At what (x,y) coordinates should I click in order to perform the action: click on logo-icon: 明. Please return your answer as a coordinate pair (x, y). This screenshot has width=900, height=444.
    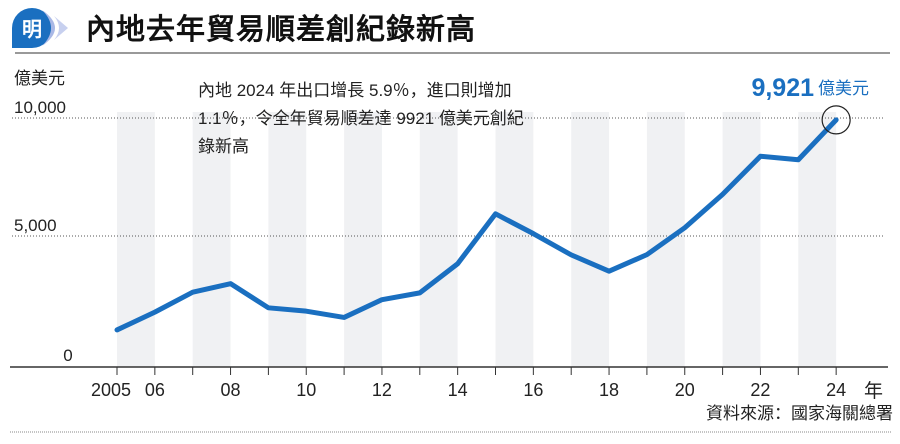
    Looking at the image, I should click on (40, 28).